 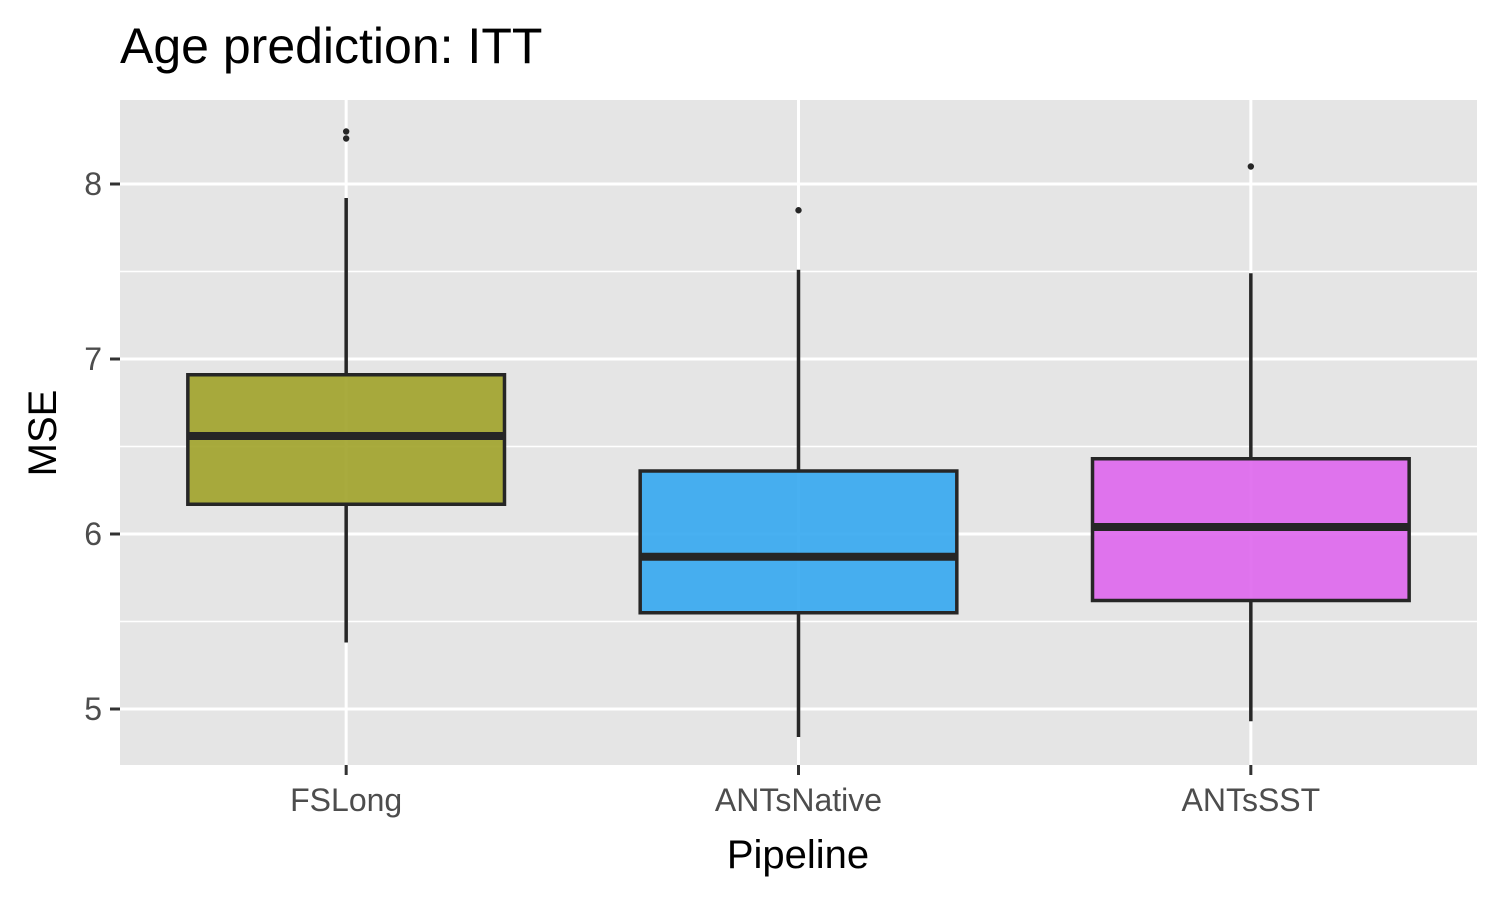 What do you see at coordinates (93, 184) in the screenshot?
I see `y-tick-label: 8` at bounding box center [93, 184].